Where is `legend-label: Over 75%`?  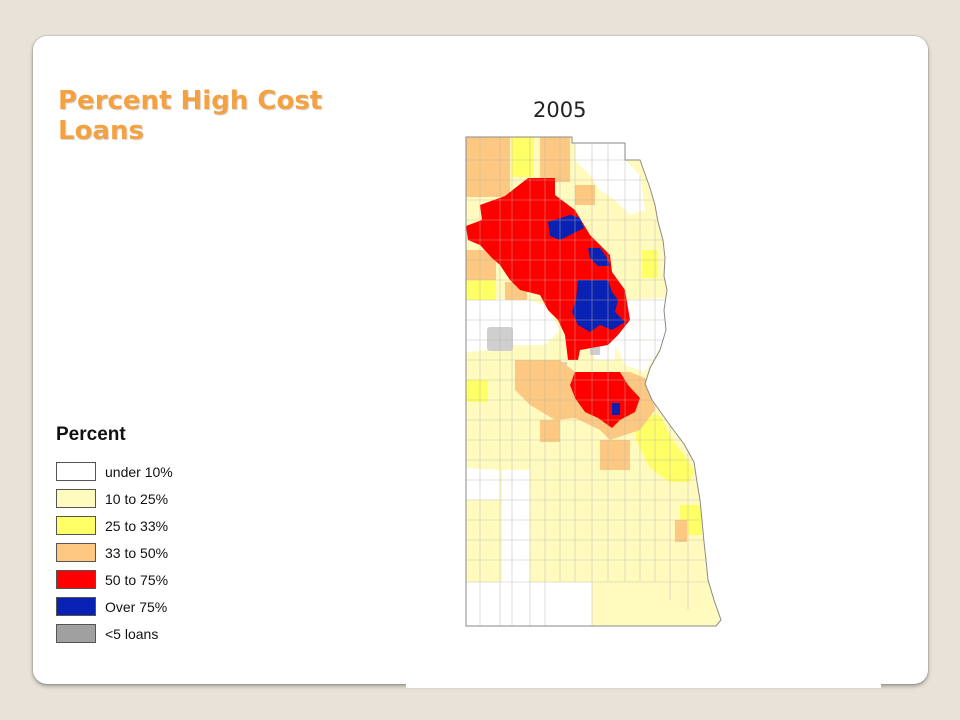
legend-label: Over 75% is located at coordinates (136, 606).